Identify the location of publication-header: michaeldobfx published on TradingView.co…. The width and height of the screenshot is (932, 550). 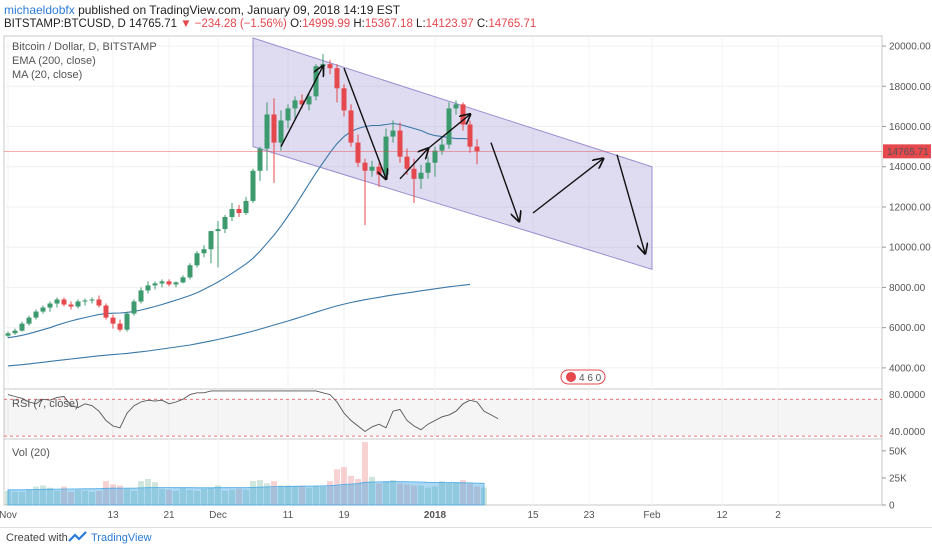
(202, 10).